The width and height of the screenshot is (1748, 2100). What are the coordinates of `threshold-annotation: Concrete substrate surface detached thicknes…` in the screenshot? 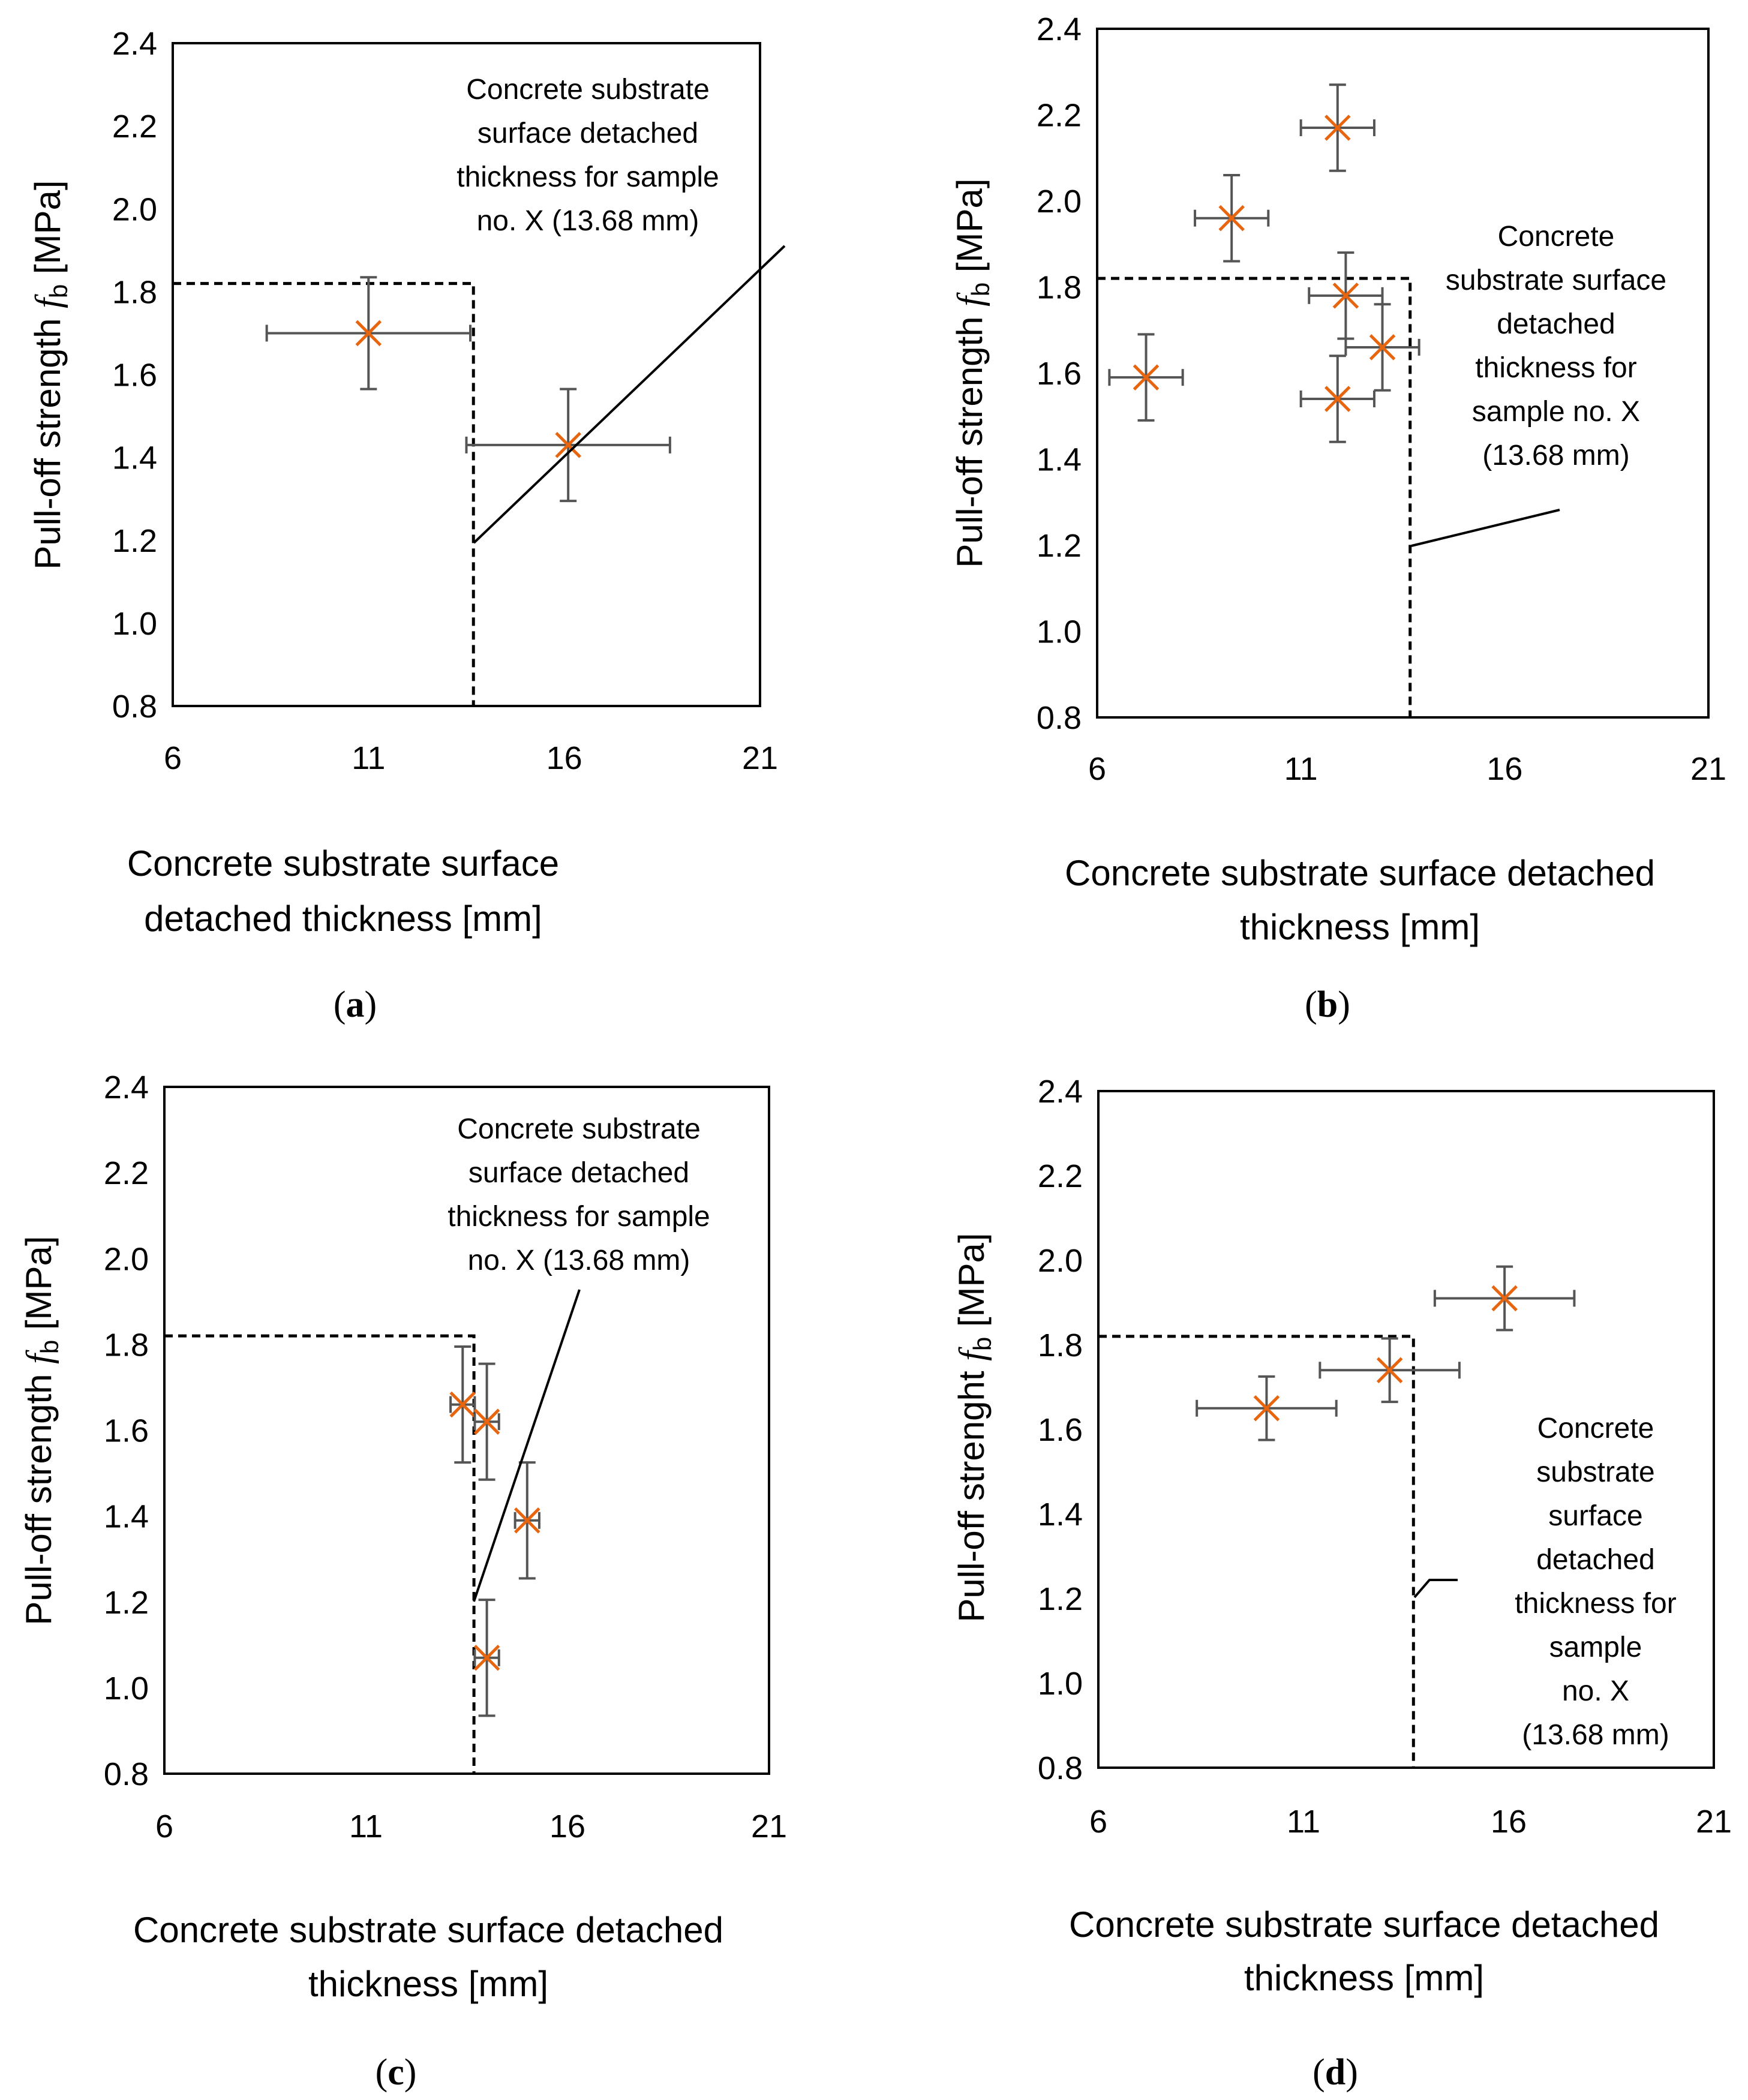 It's located at (1595, 1582).